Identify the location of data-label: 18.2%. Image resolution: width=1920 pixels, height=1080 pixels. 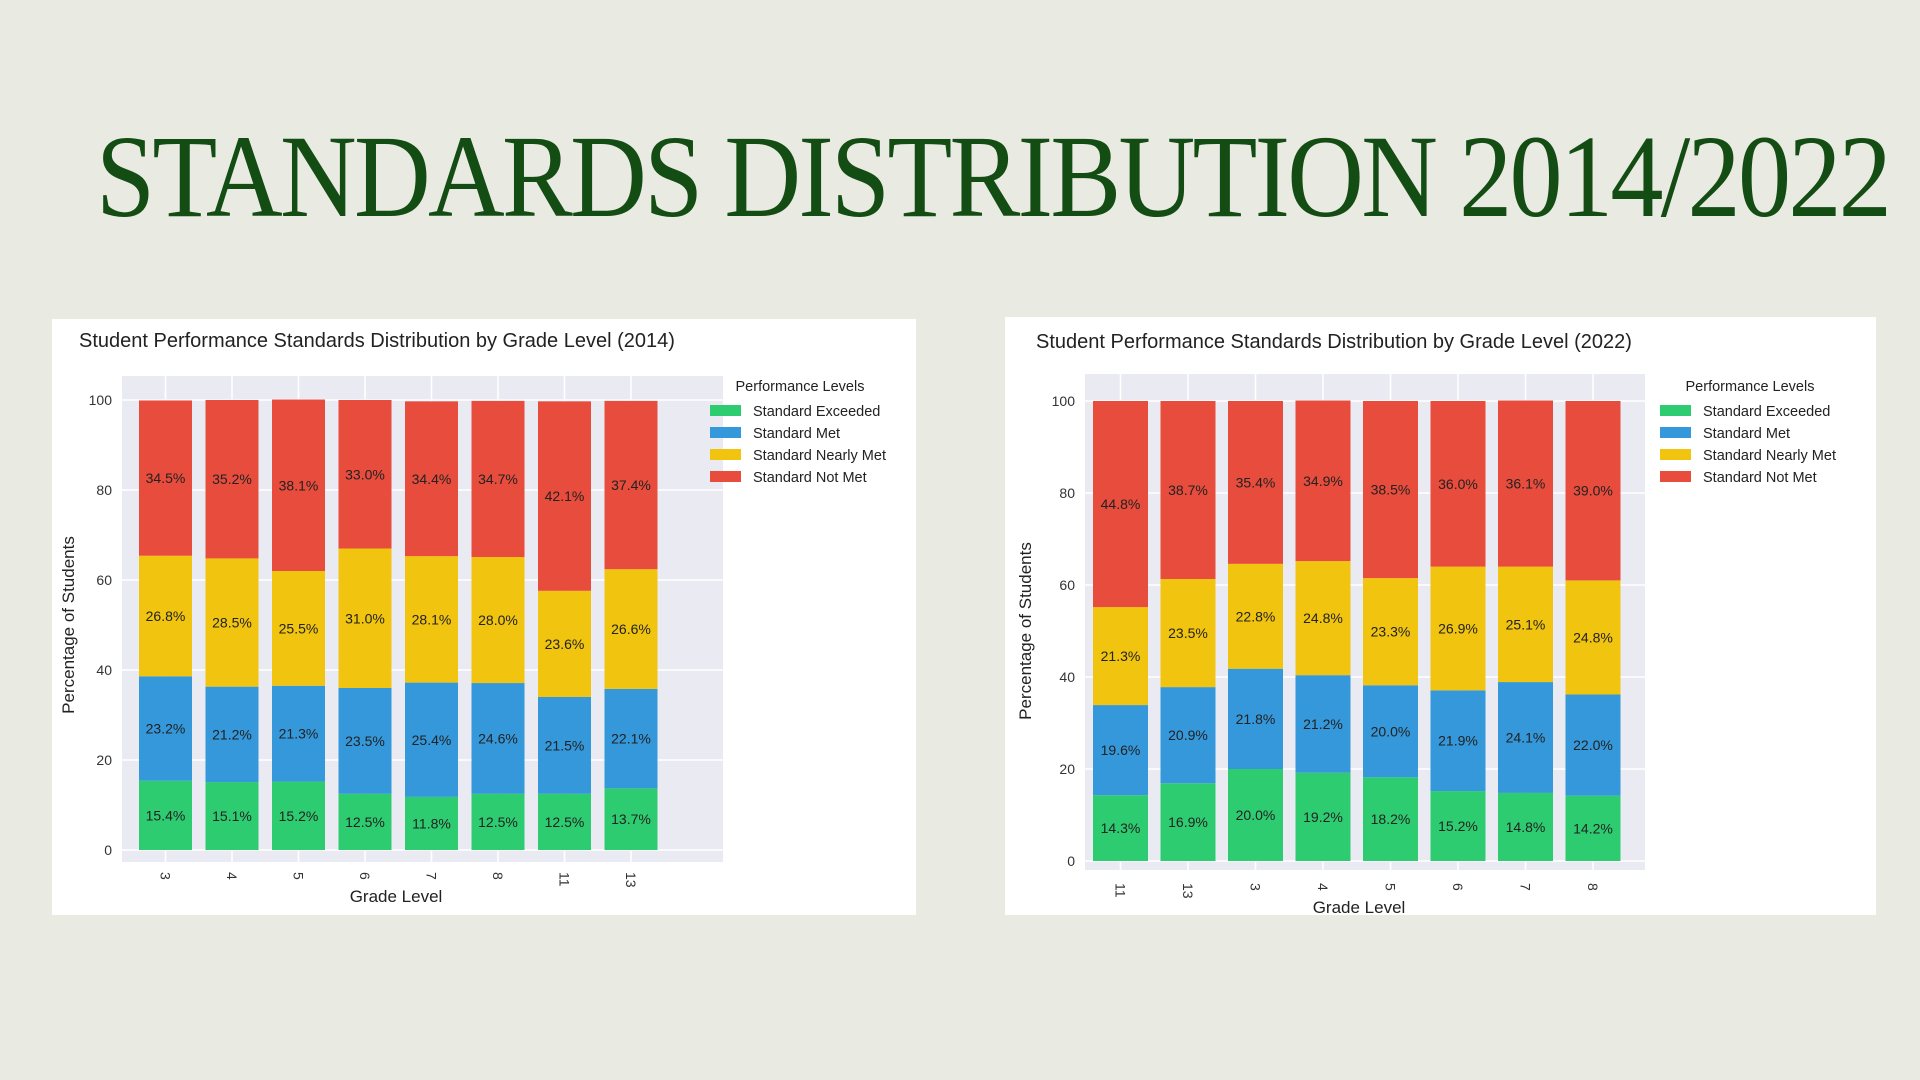
(1391, 819).